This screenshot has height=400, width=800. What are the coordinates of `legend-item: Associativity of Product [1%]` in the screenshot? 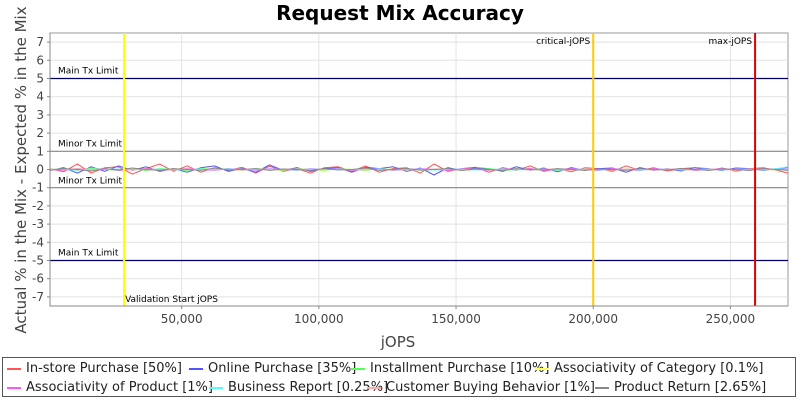 It's located at (110, 387).